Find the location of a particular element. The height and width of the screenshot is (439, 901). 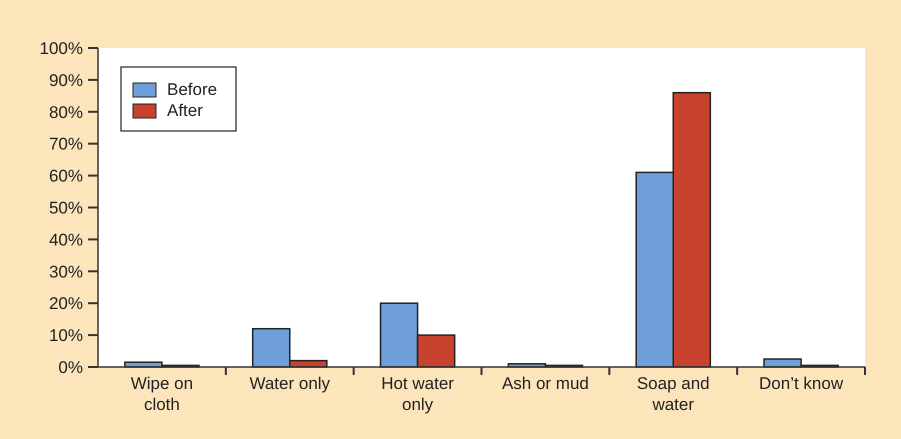

legend-label: After is located at coordinates (185, 110).